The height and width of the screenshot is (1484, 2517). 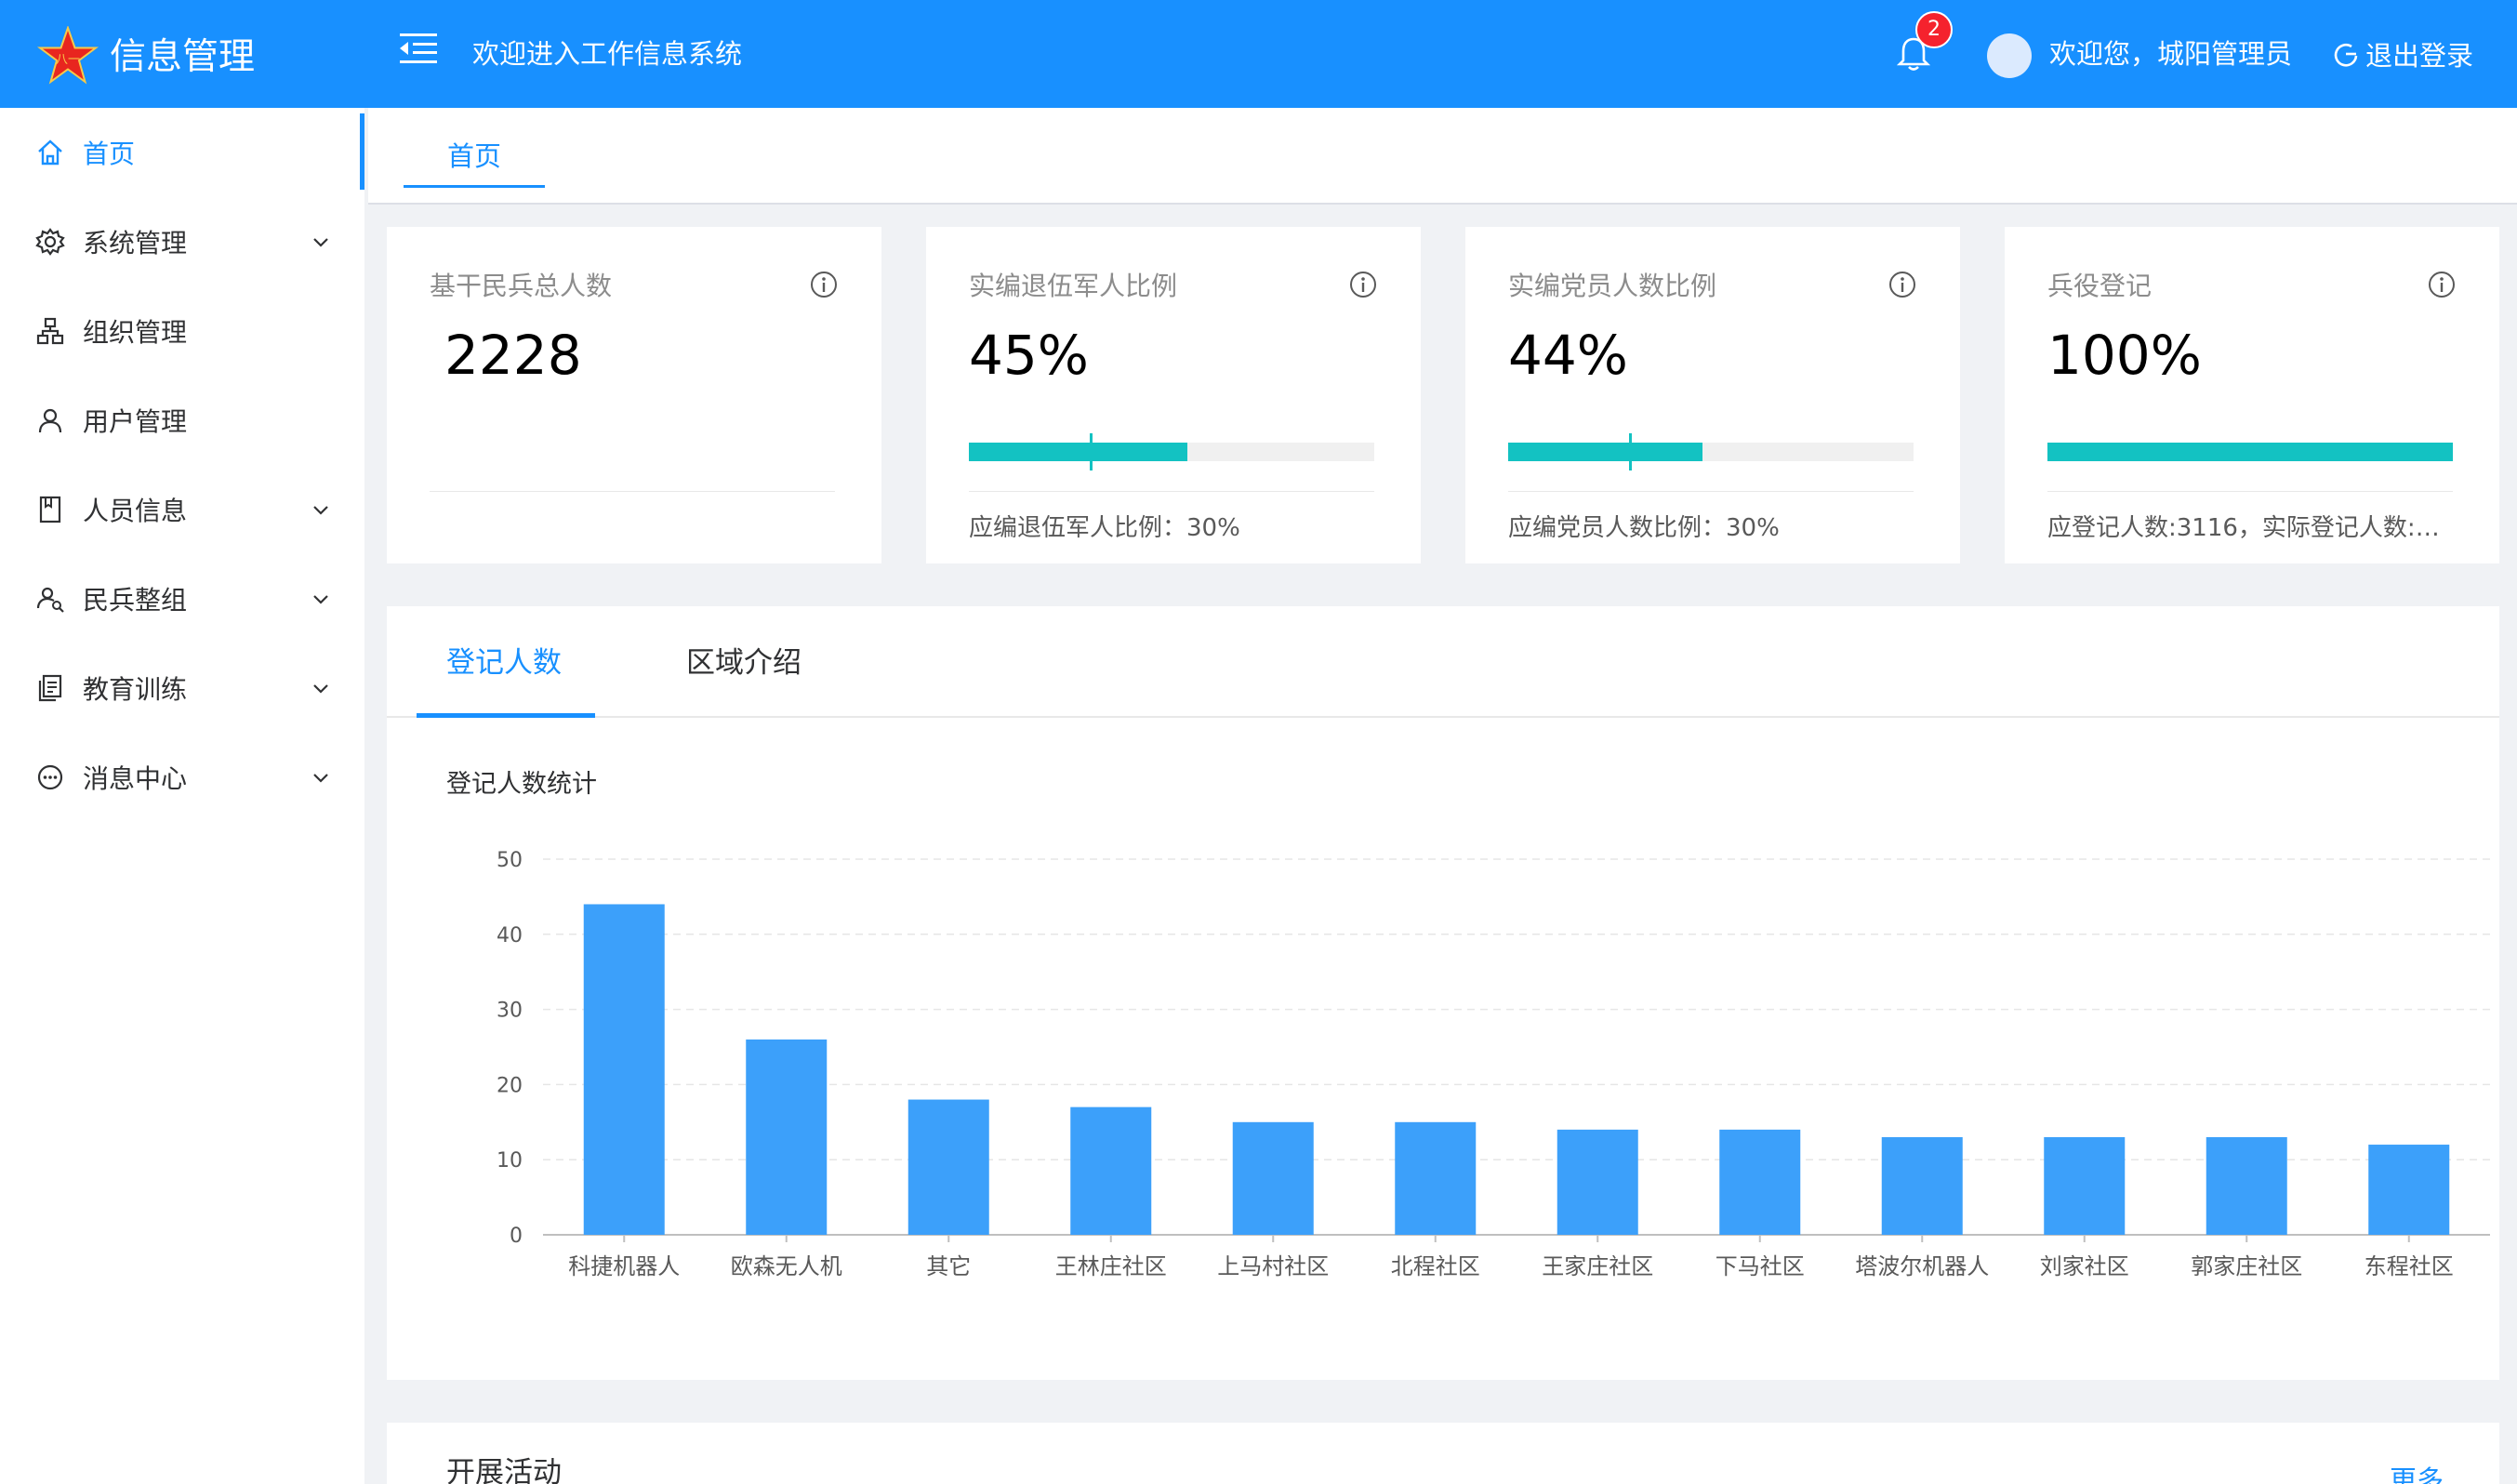 What do you see at coordinates (1644, 528) in the screenshot?
I see `card-footer: 应编党员人数比例：30%` at bounding box center [1644, 528].